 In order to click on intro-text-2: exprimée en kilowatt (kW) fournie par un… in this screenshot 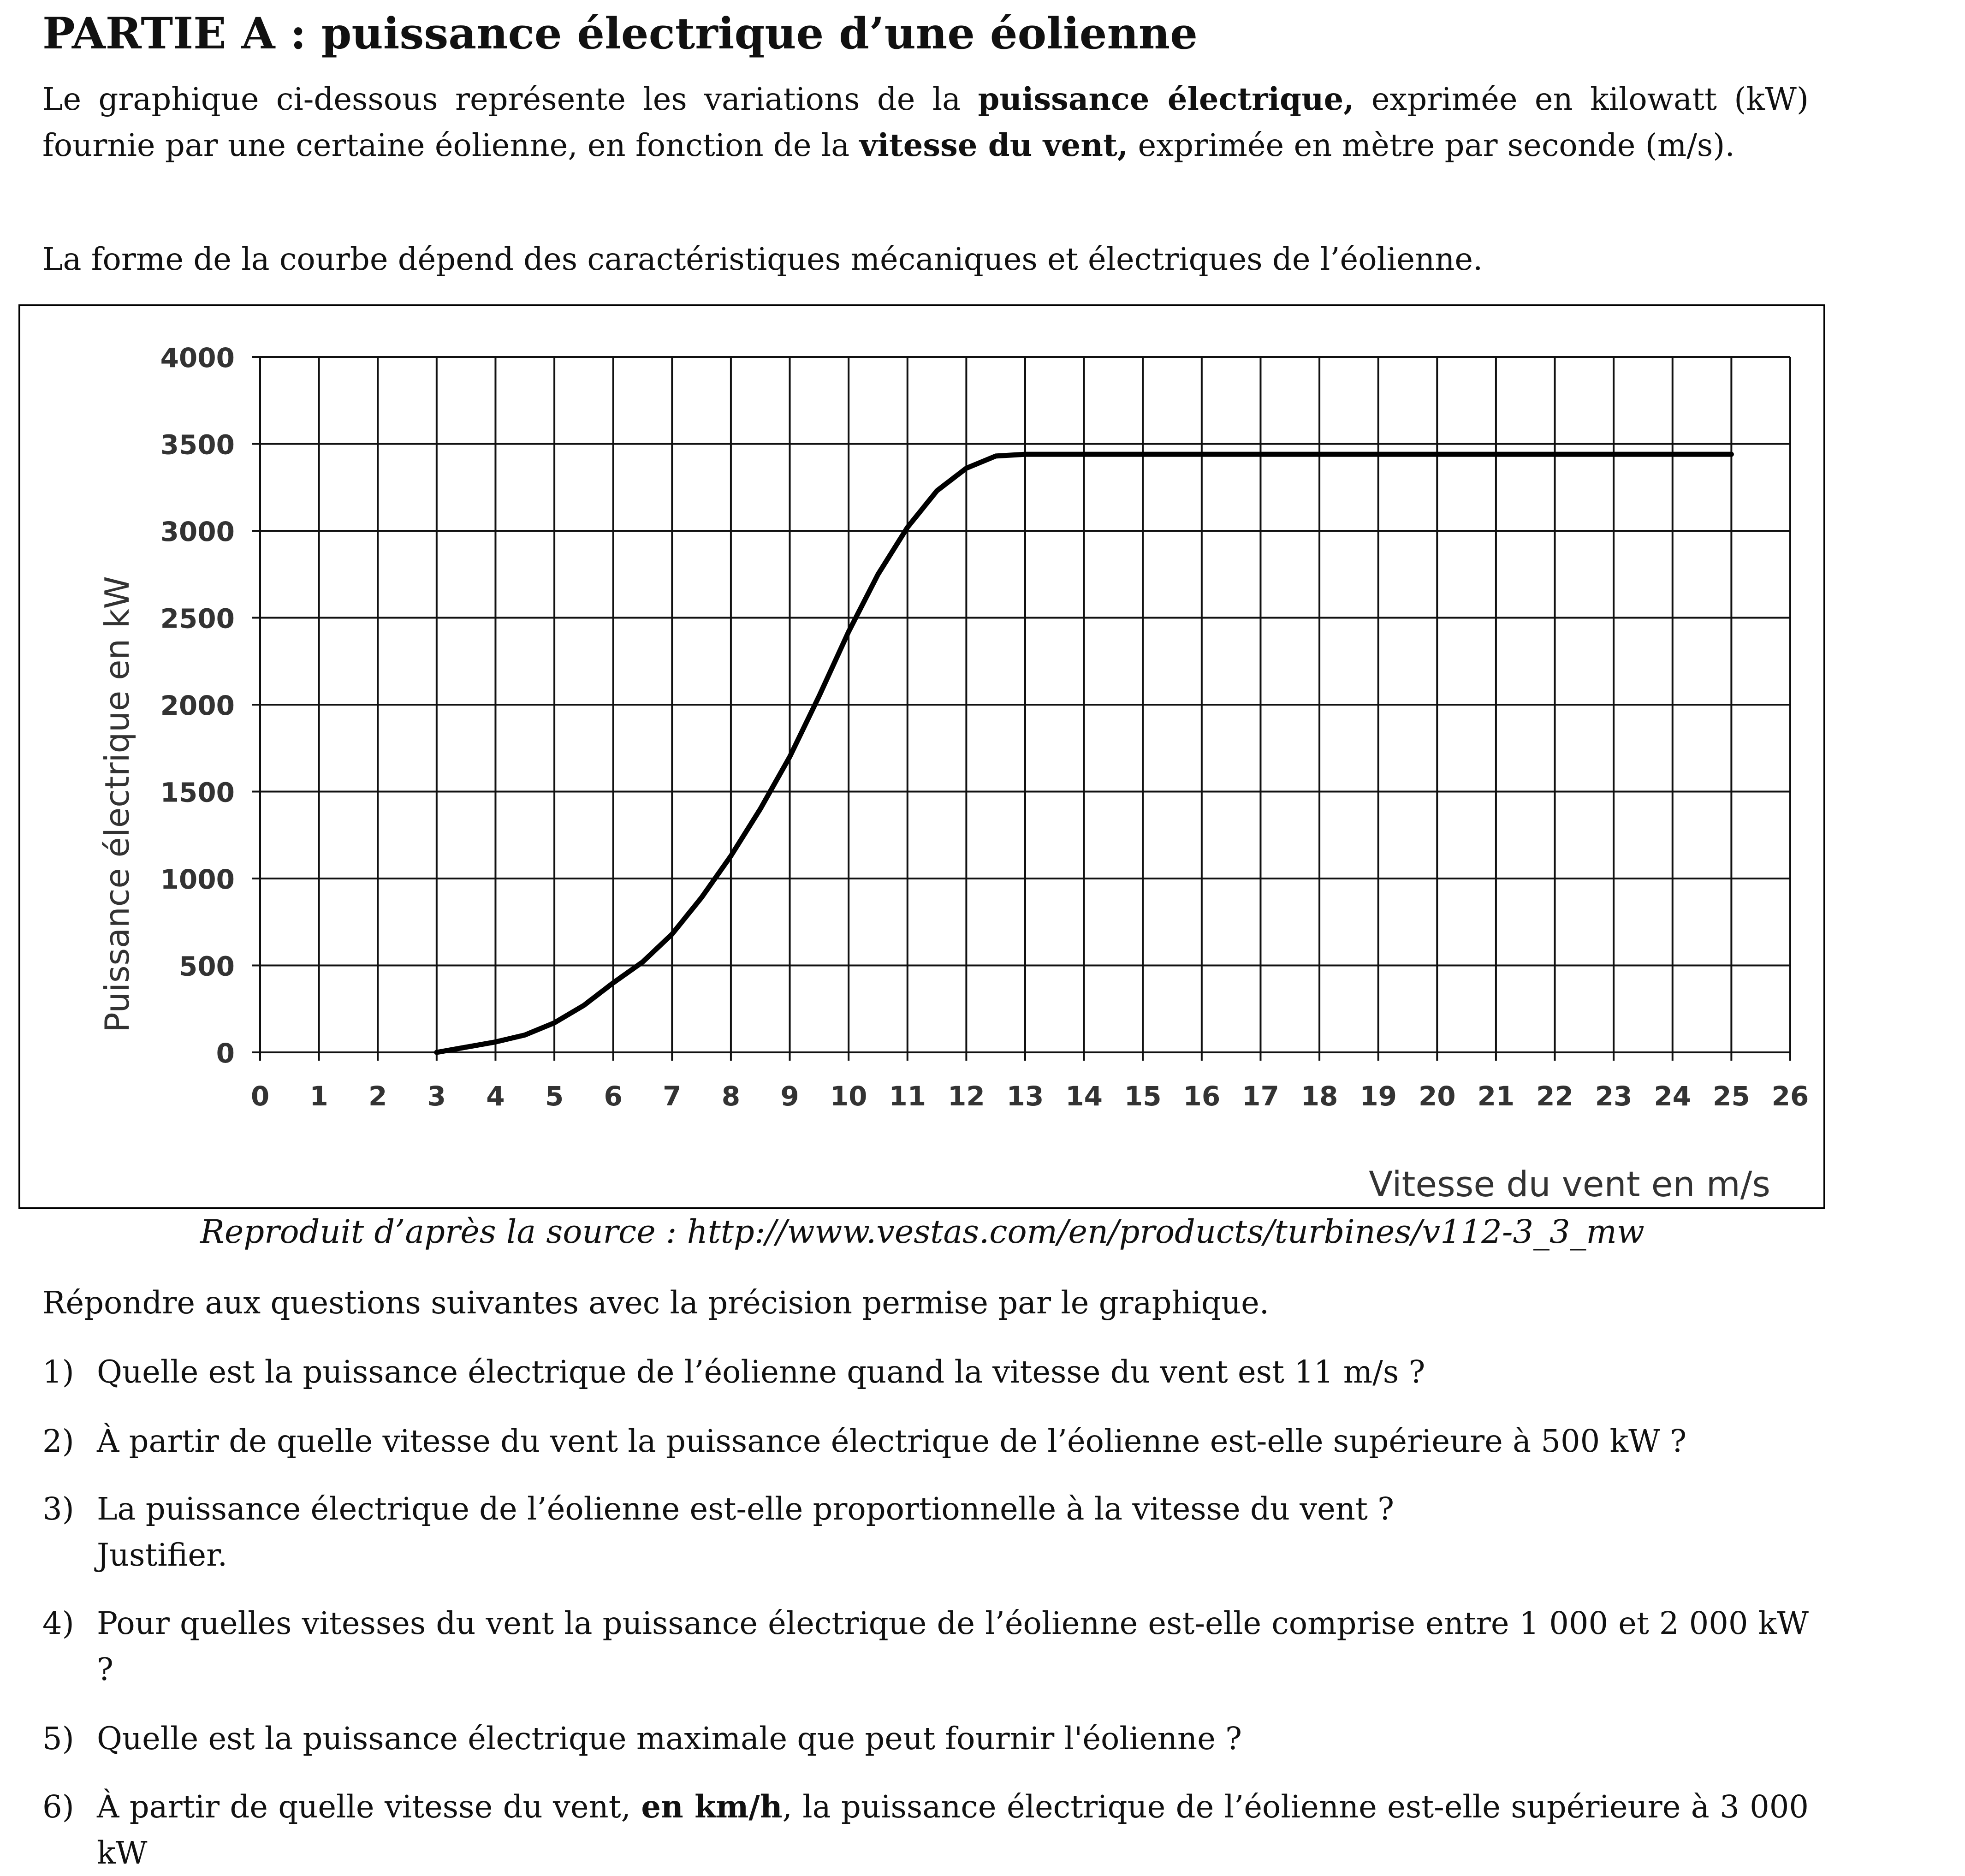, I will do `click(925, 122)`.